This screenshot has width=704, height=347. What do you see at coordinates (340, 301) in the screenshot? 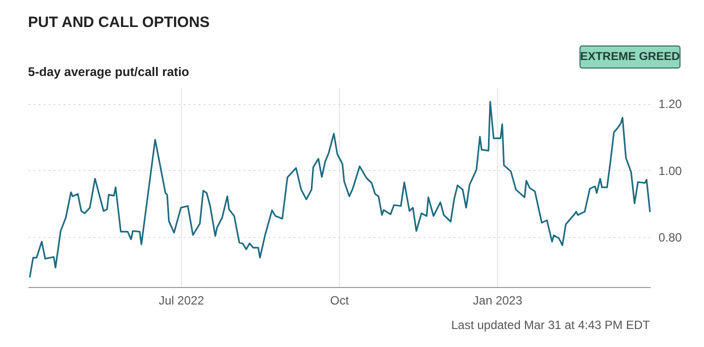
I see `x-tick-label: Oct` at bounding box center [340, 301].